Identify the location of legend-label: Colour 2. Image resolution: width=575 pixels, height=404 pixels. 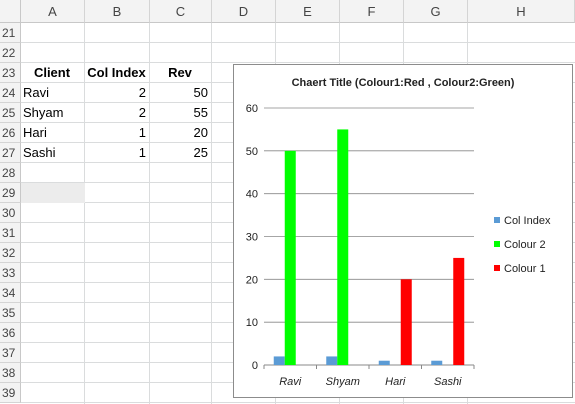
(525, 245).